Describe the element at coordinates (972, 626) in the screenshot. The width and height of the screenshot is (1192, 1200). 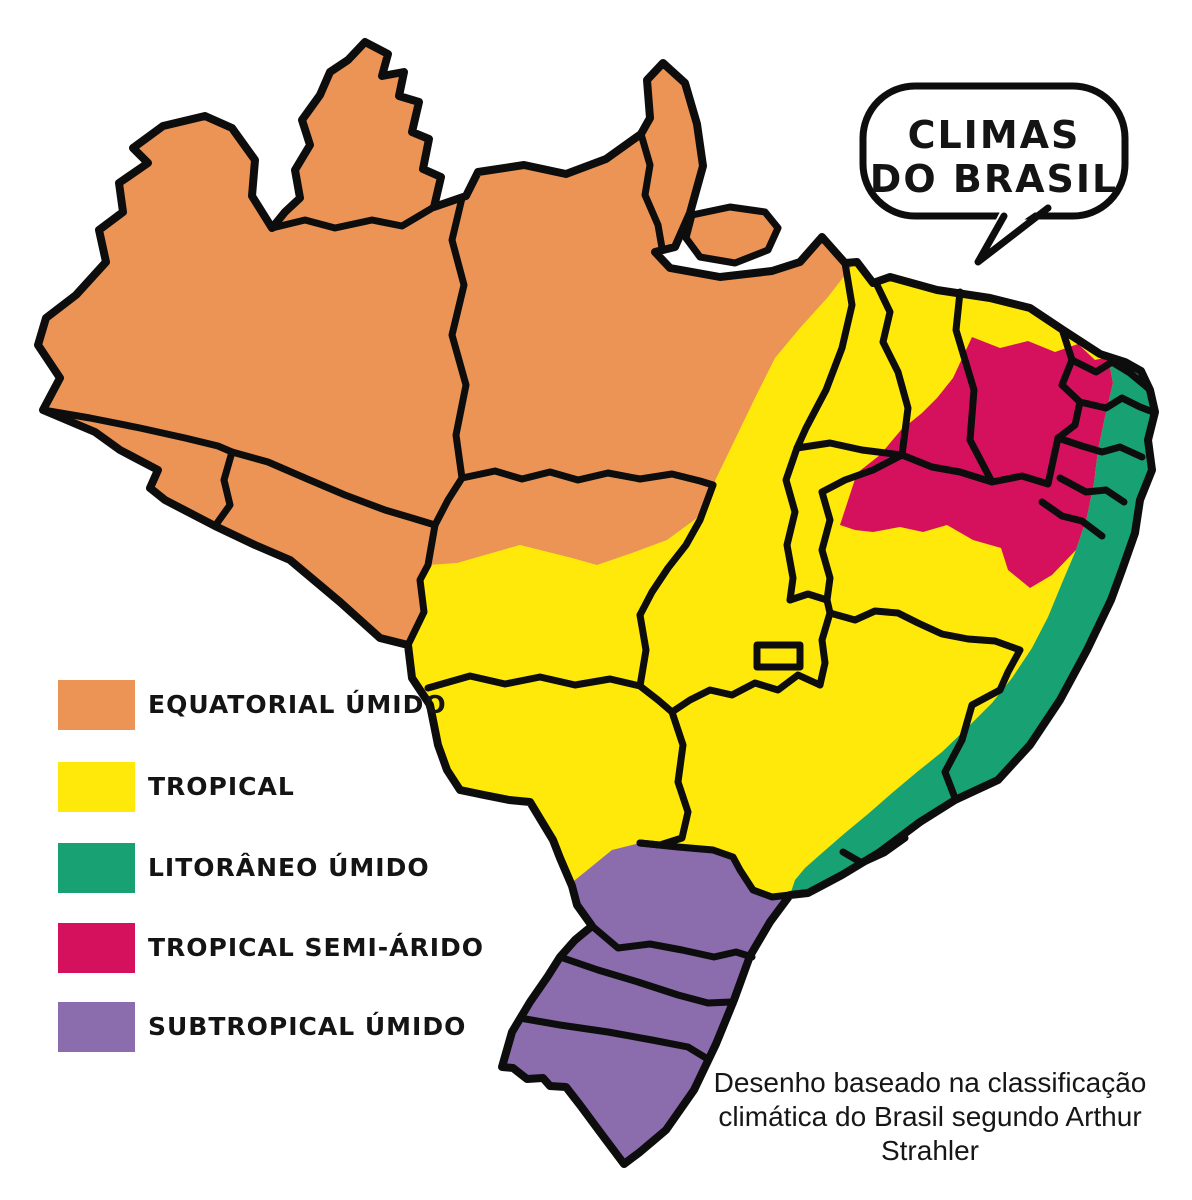
I see `zone-litoraneo-umido` at that location.